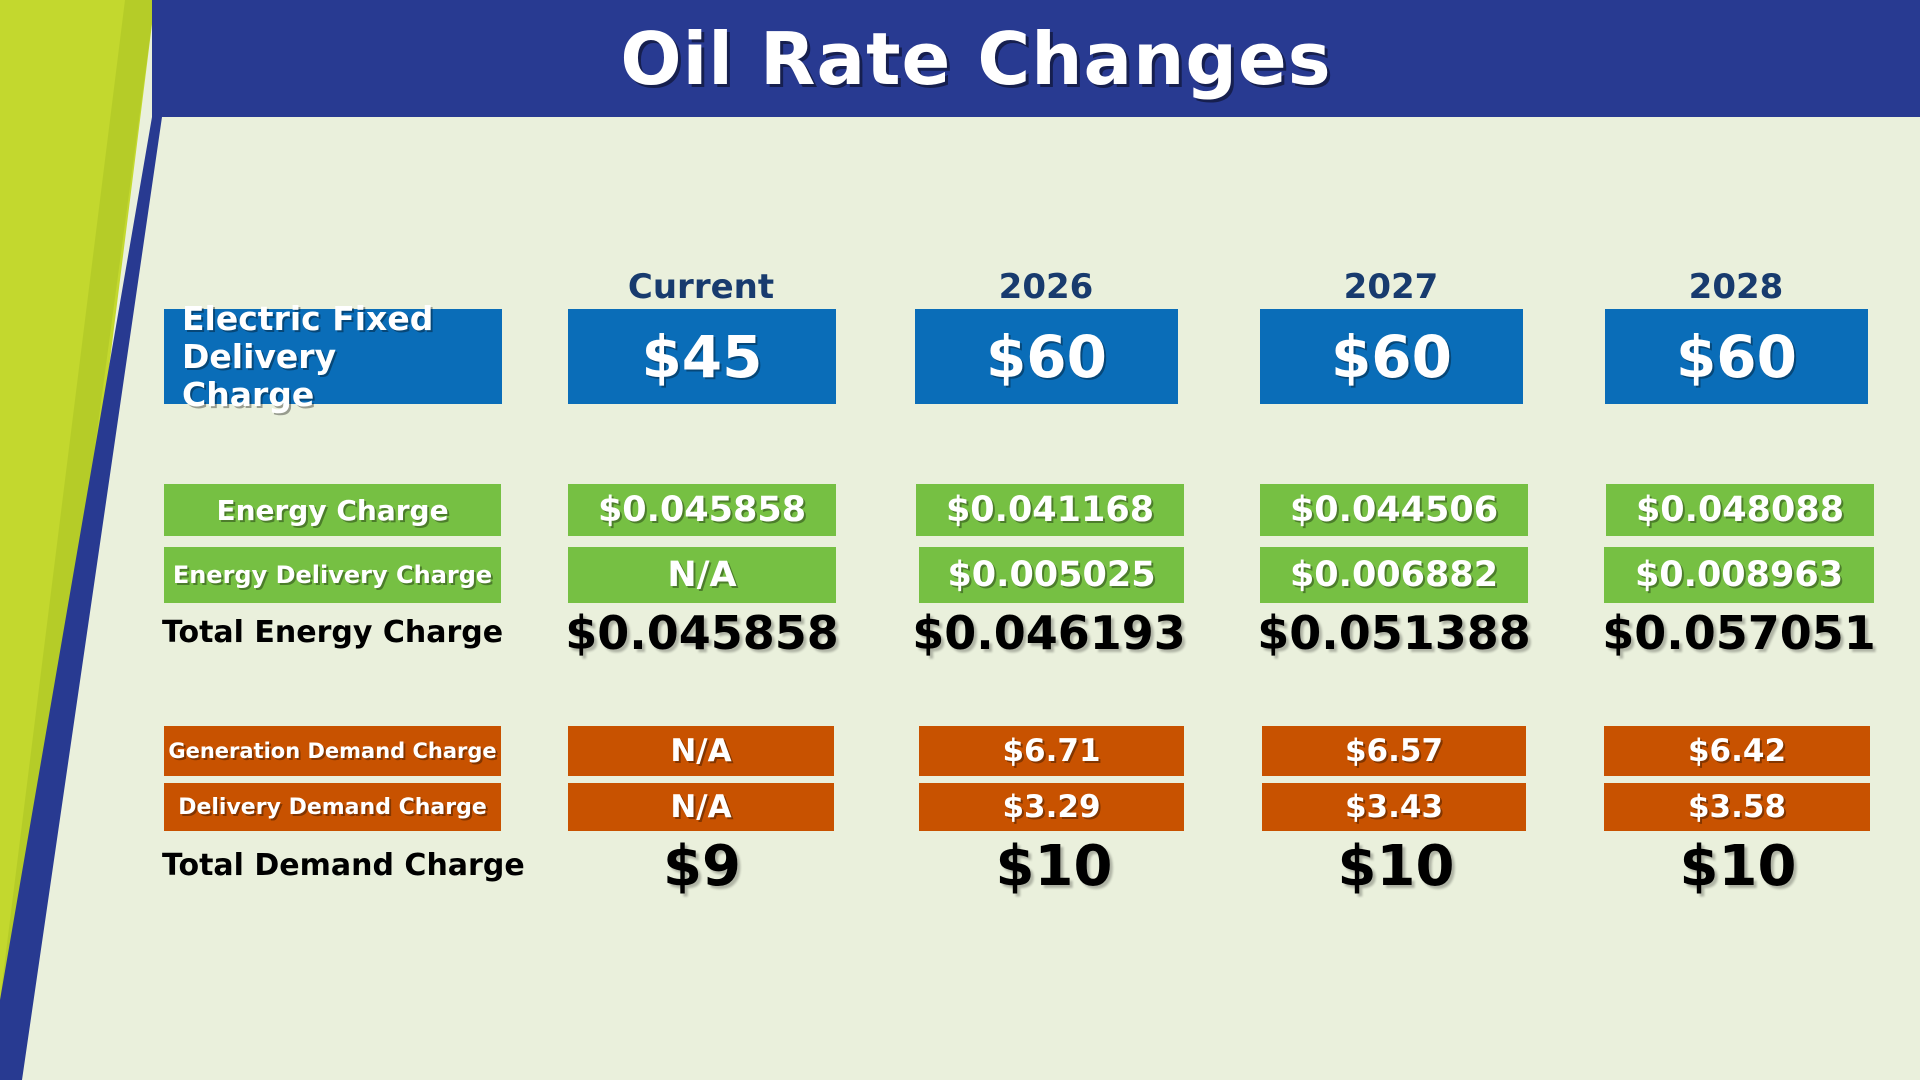 The height and width of the screenshot is (1080, 1920). What do you see at coordinates (1050, 510) in the screenshot?
I see `energy-charge-2026-value: $0.041168` at bounding box center [1050, 510].